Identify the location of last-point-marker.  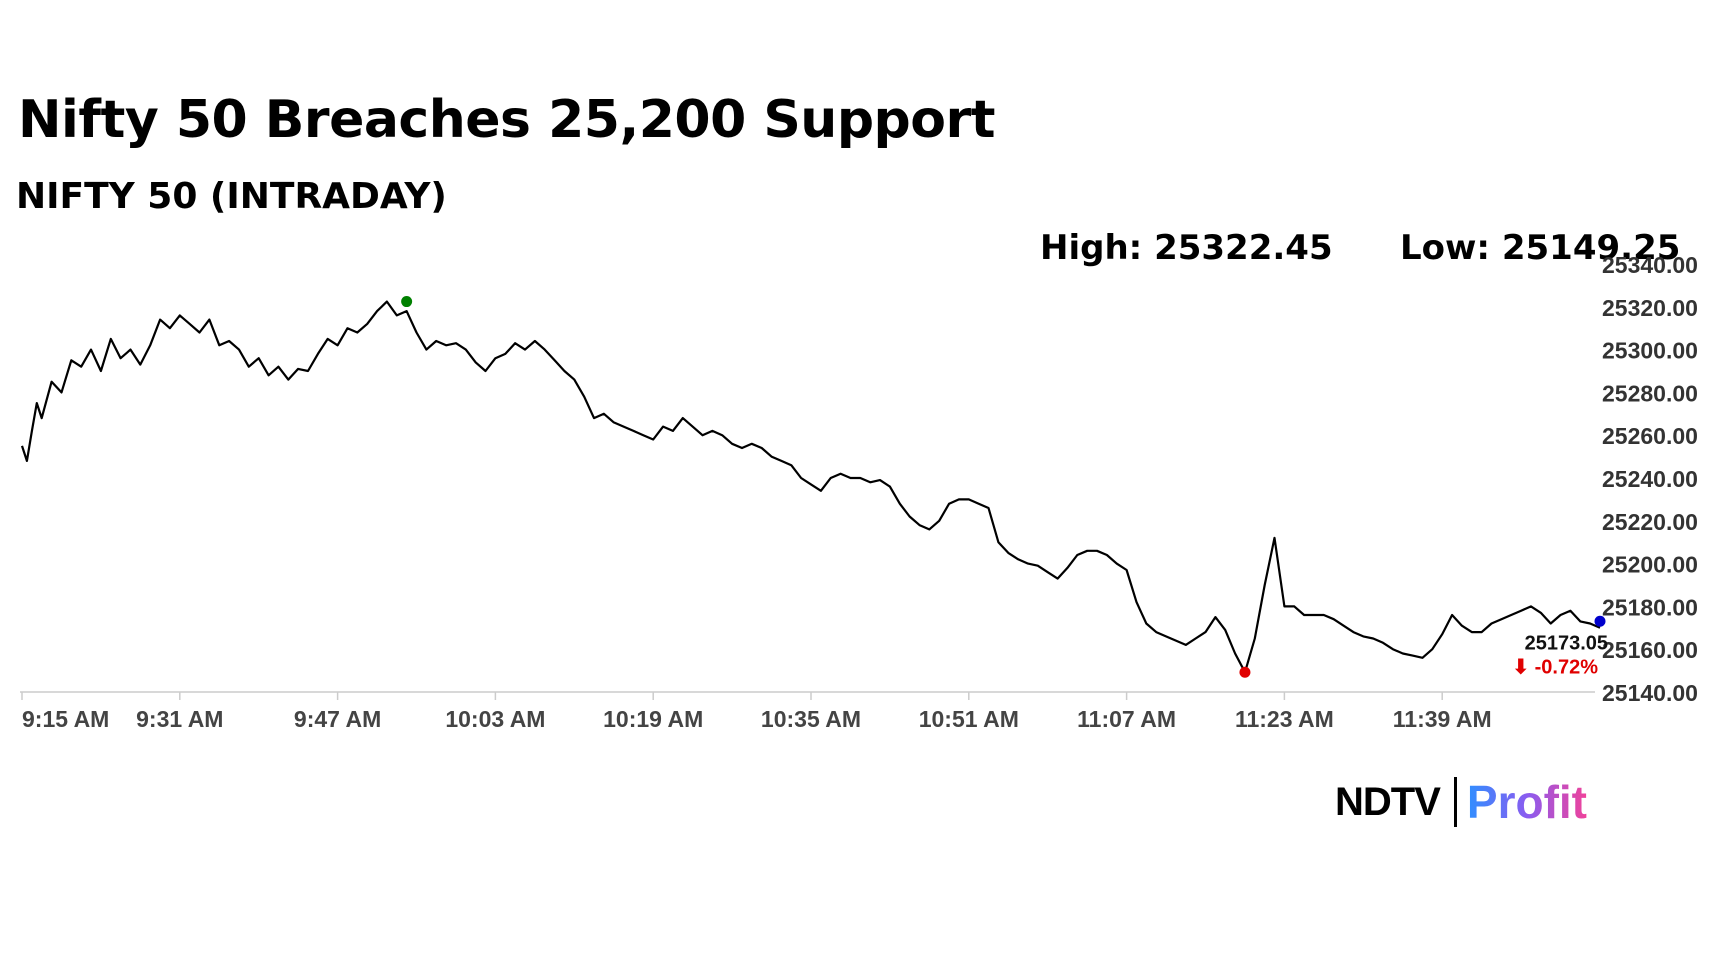
(1600, 621).